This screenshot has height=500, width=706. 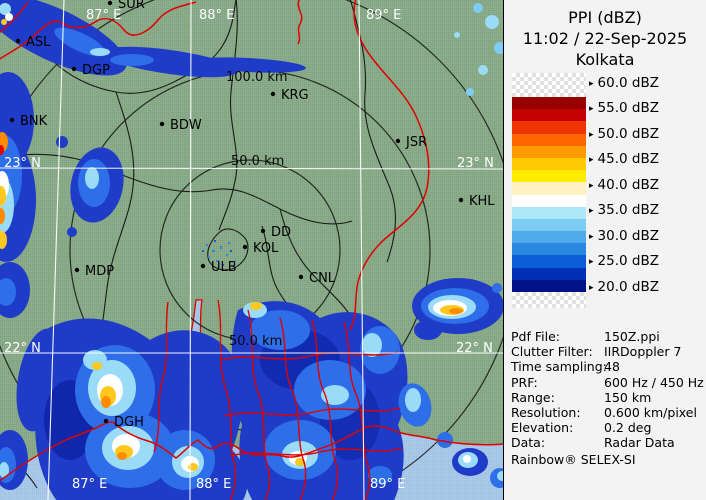 I want to click on station-label: ULB, so click(x=224, y=267).